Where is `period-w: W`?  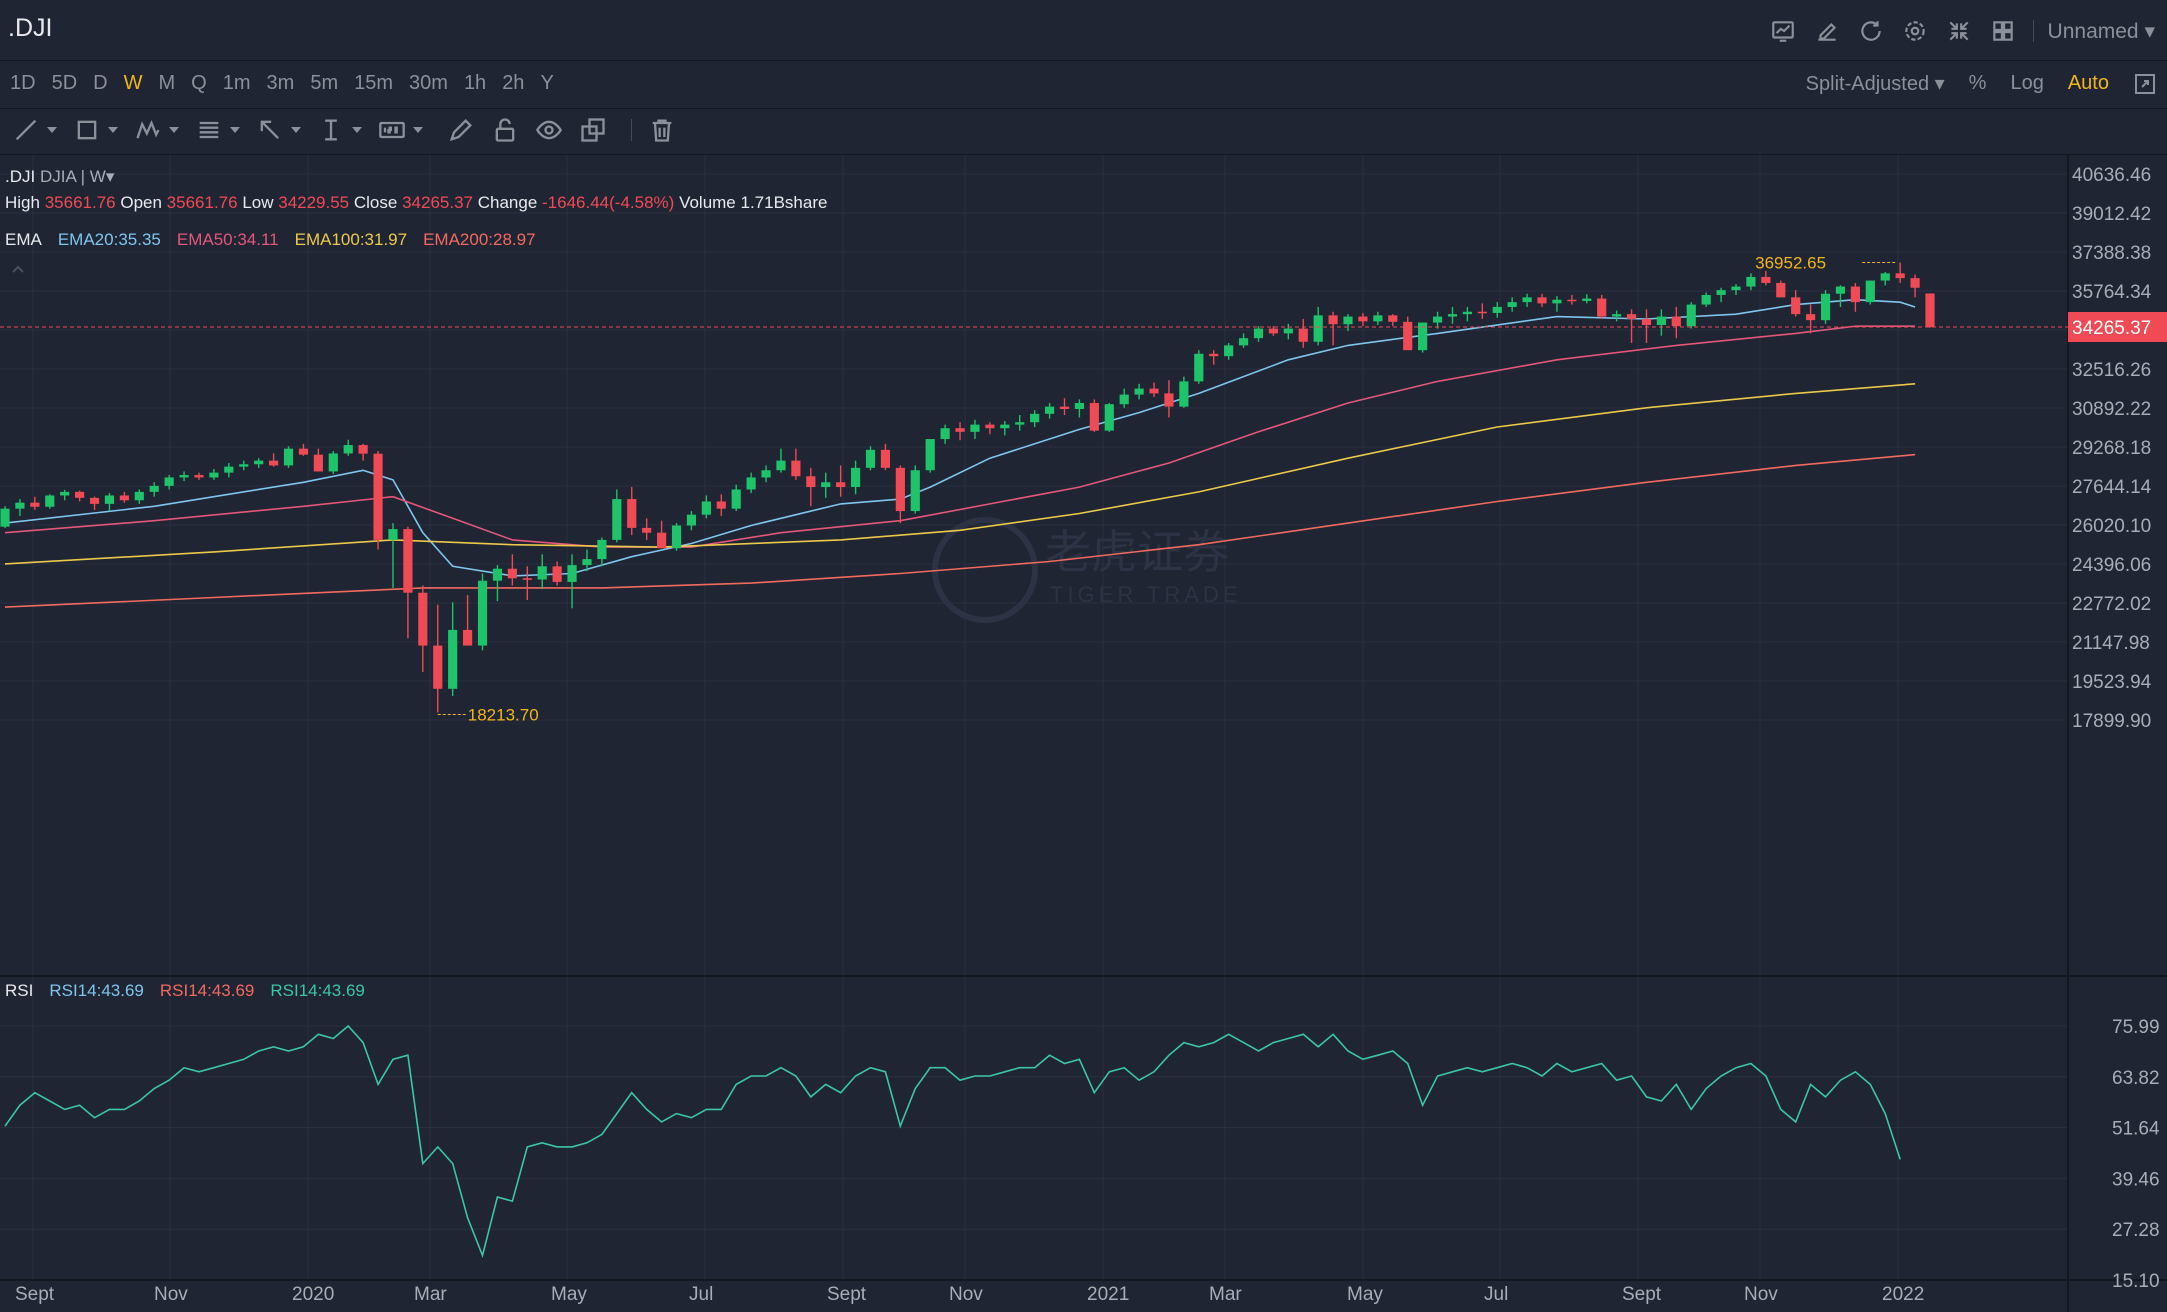 period-w: W is located at coordinates (133, 83).